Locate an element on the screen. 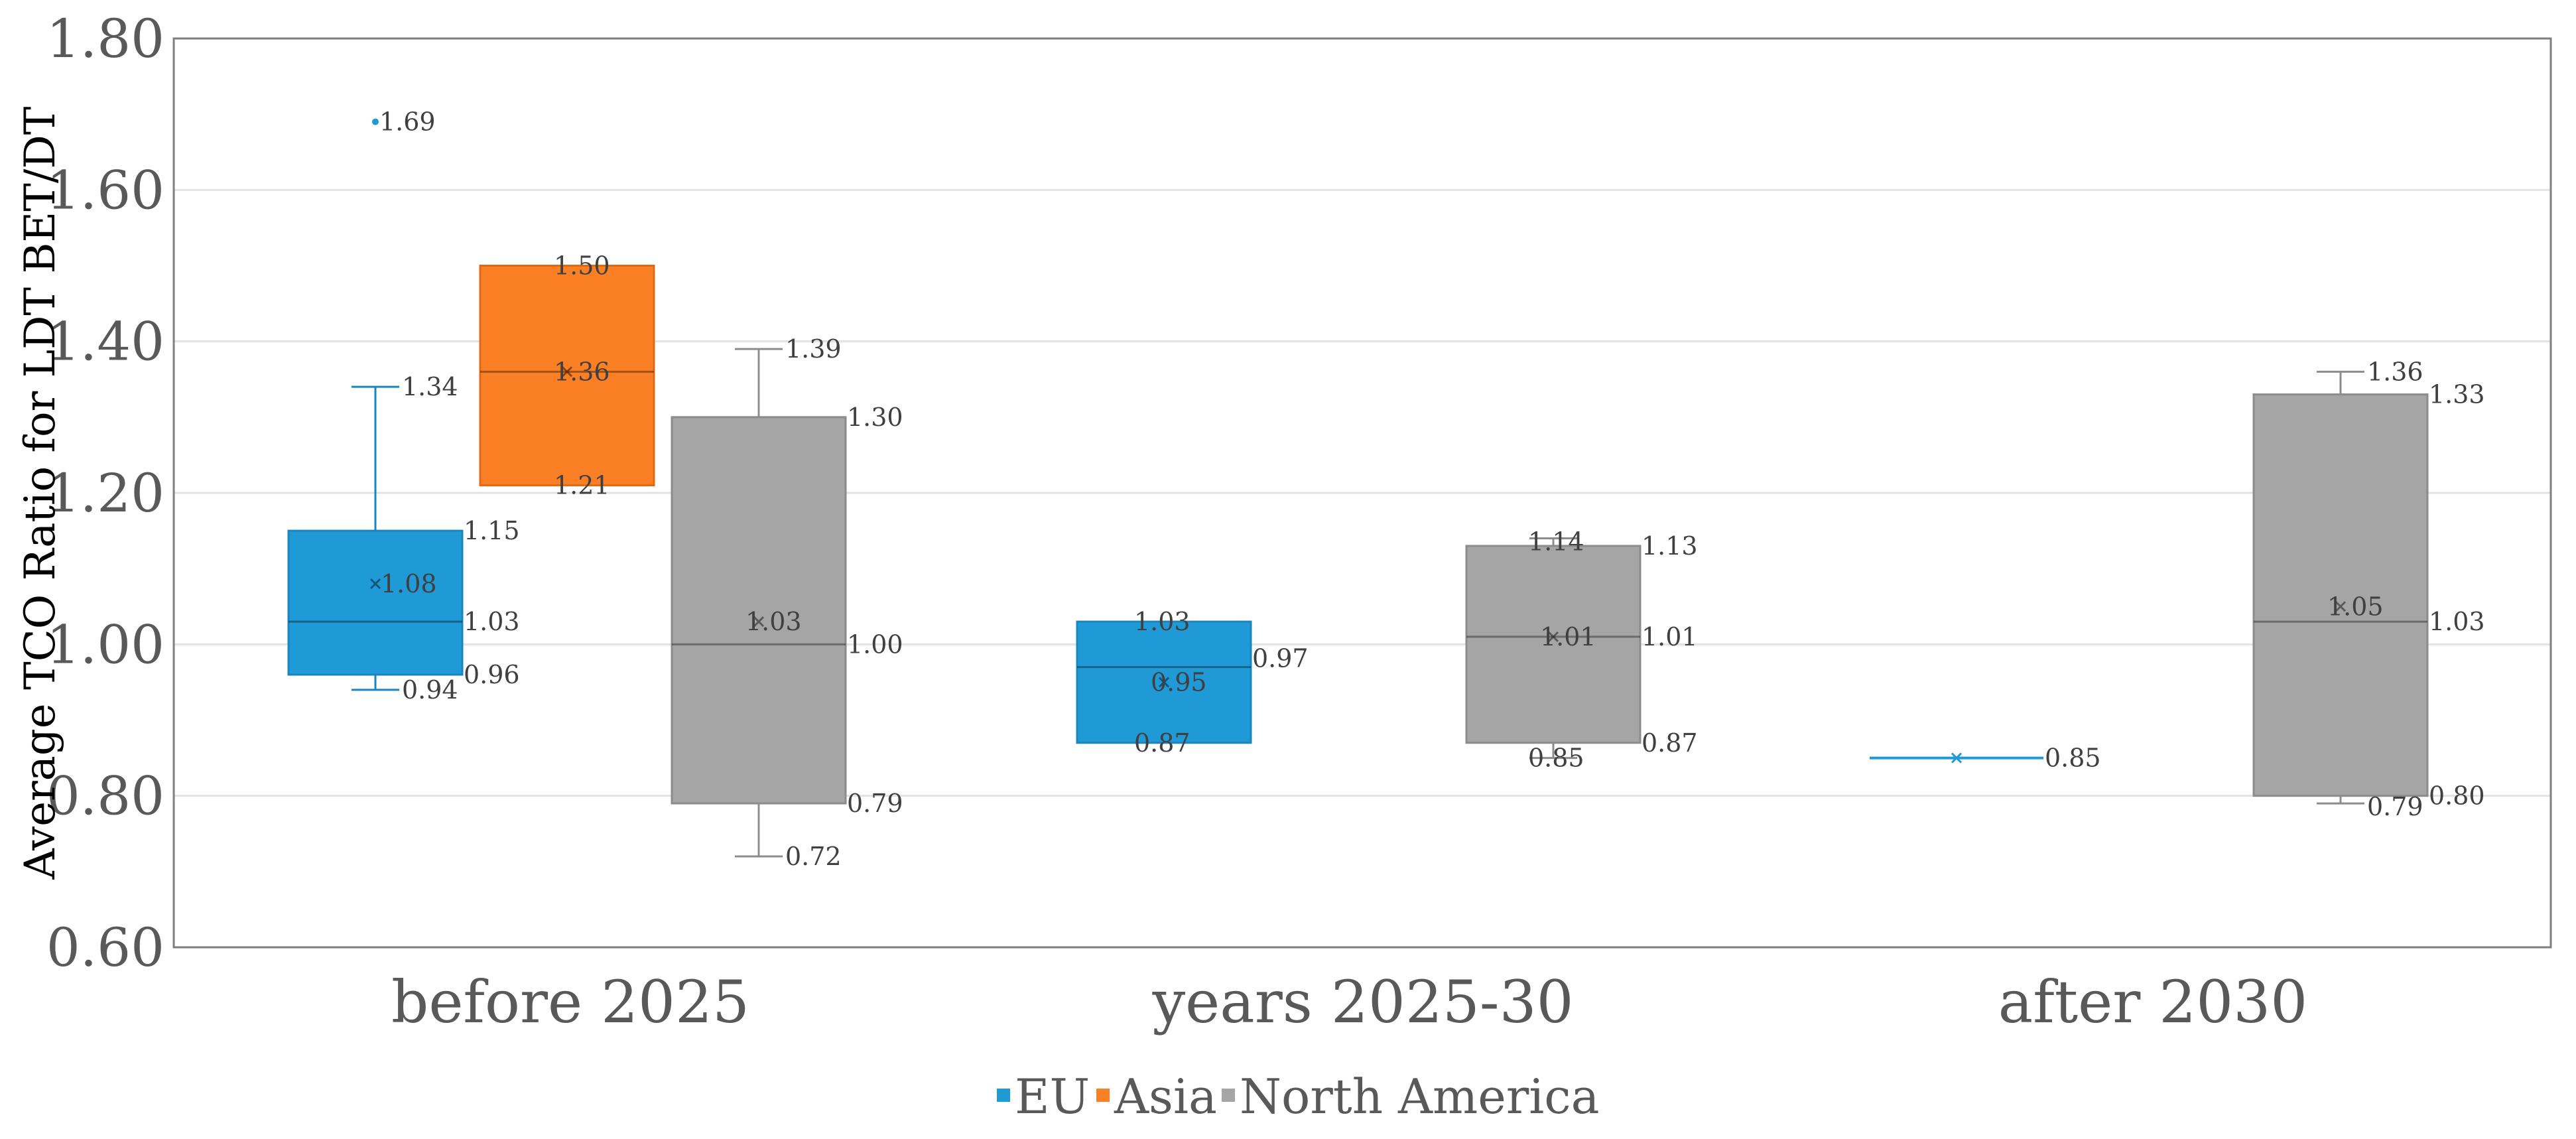 Image resolution: width=2576 pixels, height=1139 pixels. data-label: 1.14 is located at coordinates (1556, 542).